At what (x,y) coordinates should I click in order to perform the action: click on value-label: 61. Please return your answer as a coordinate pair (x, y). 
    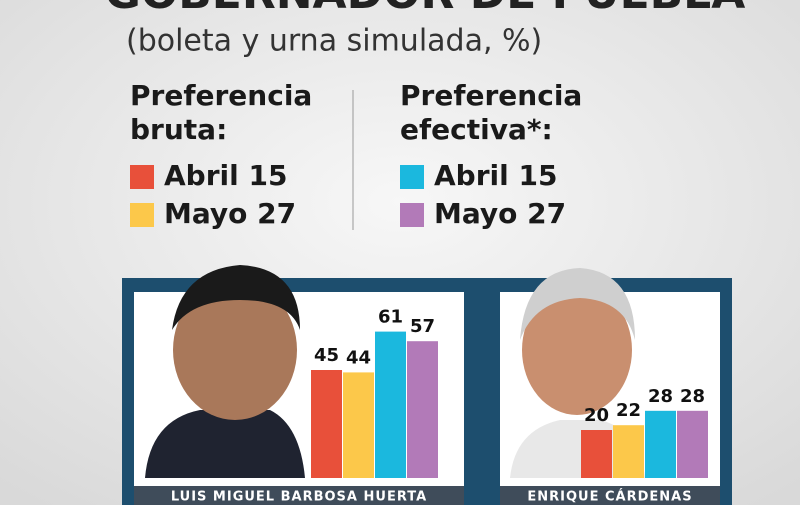
    Looking at the image, I should click on (390, 317).